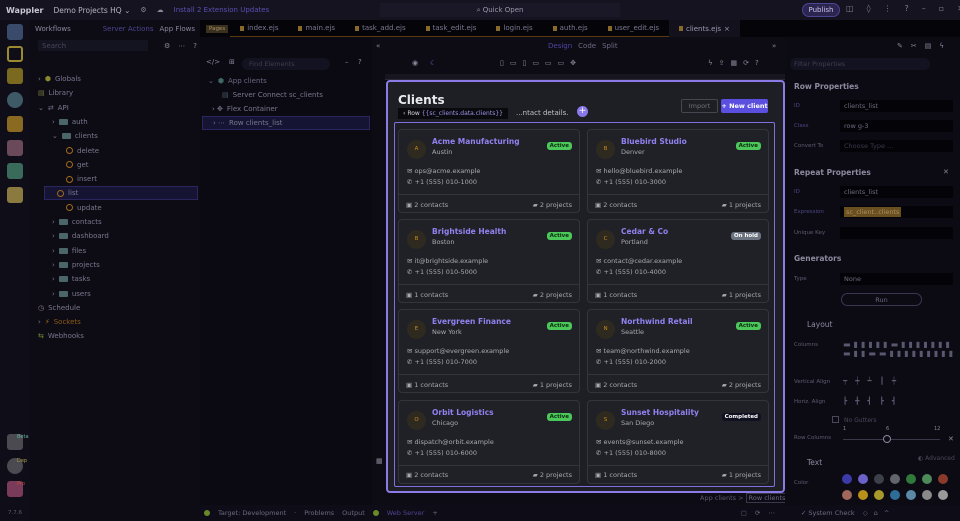  What do you see at coordinates (69, 251) in the screenshot?
I see `workflow-item-files: › files` at bounding box center [69, 251].